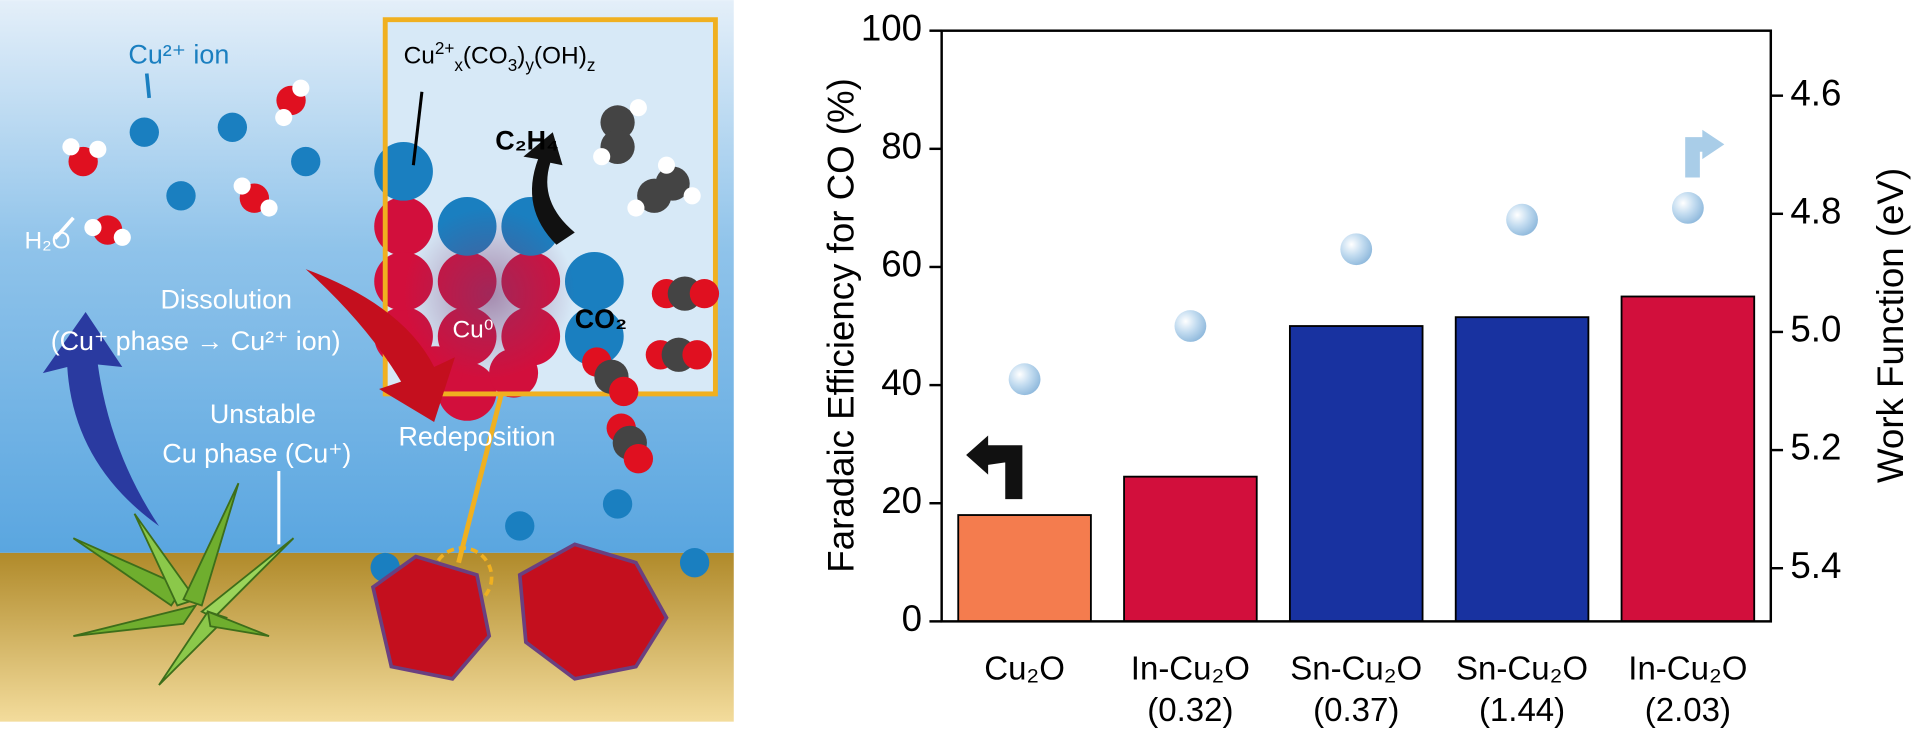  I want to click on x-tick-label-line: (1.44), so click(1522, 709).